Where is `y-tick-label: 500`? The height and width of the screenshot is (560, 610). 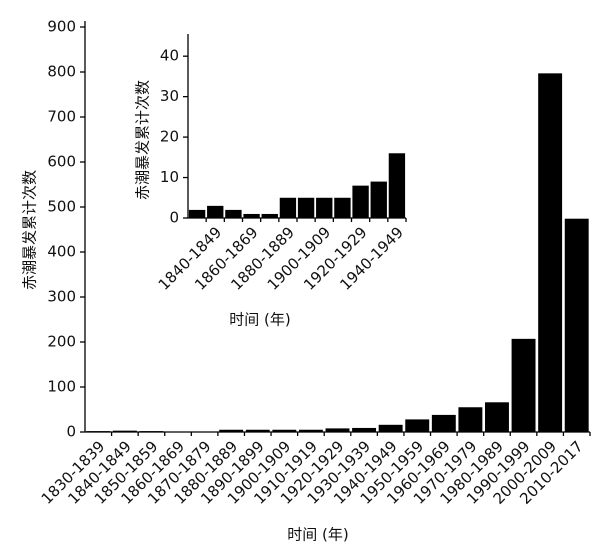 y-tick-label: 500 is located at coordinates (61, 207).